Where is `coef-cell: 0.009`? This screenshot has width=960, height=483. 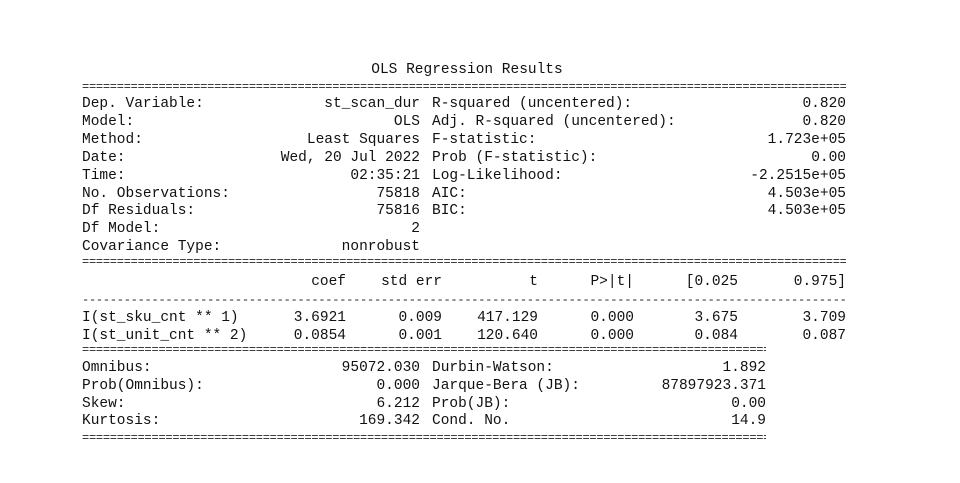 coef-cell: 0.009 is located at coordinates (420, 318).